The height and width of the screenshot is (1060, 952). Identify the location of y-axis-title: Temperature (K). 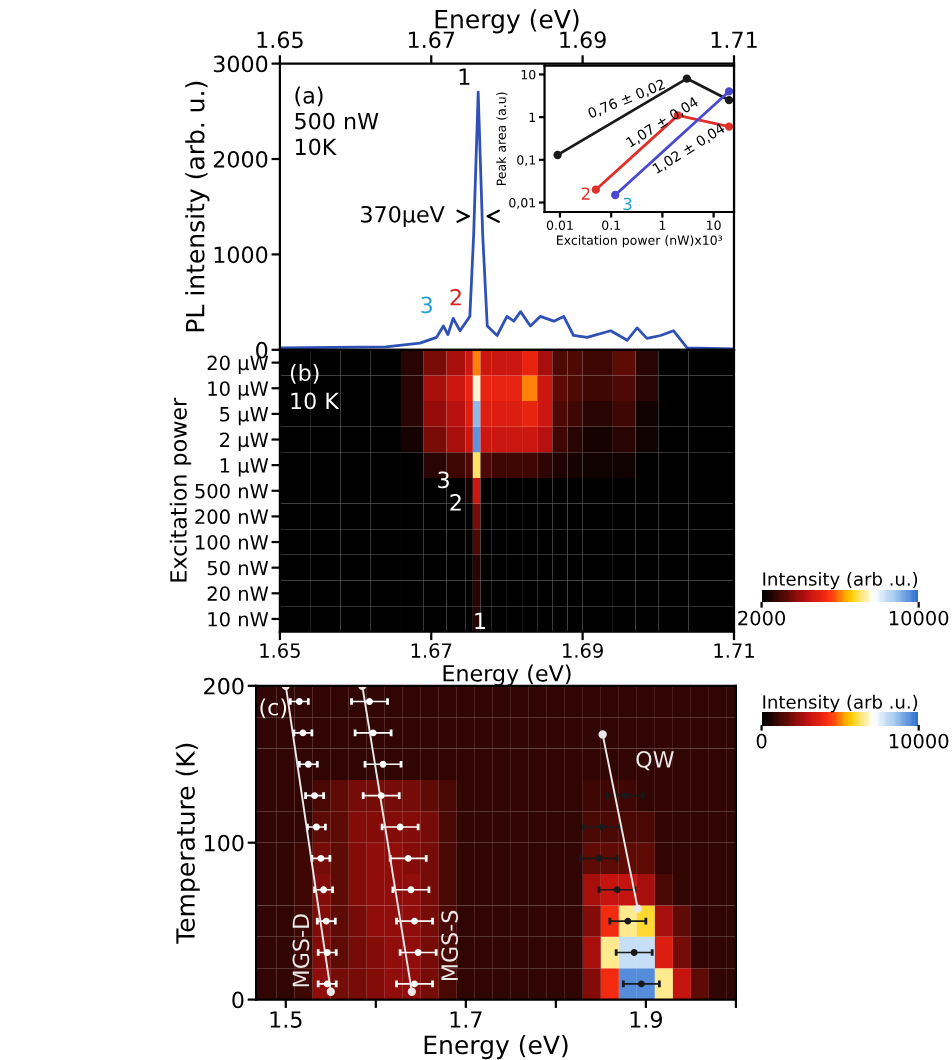
(187, 843).